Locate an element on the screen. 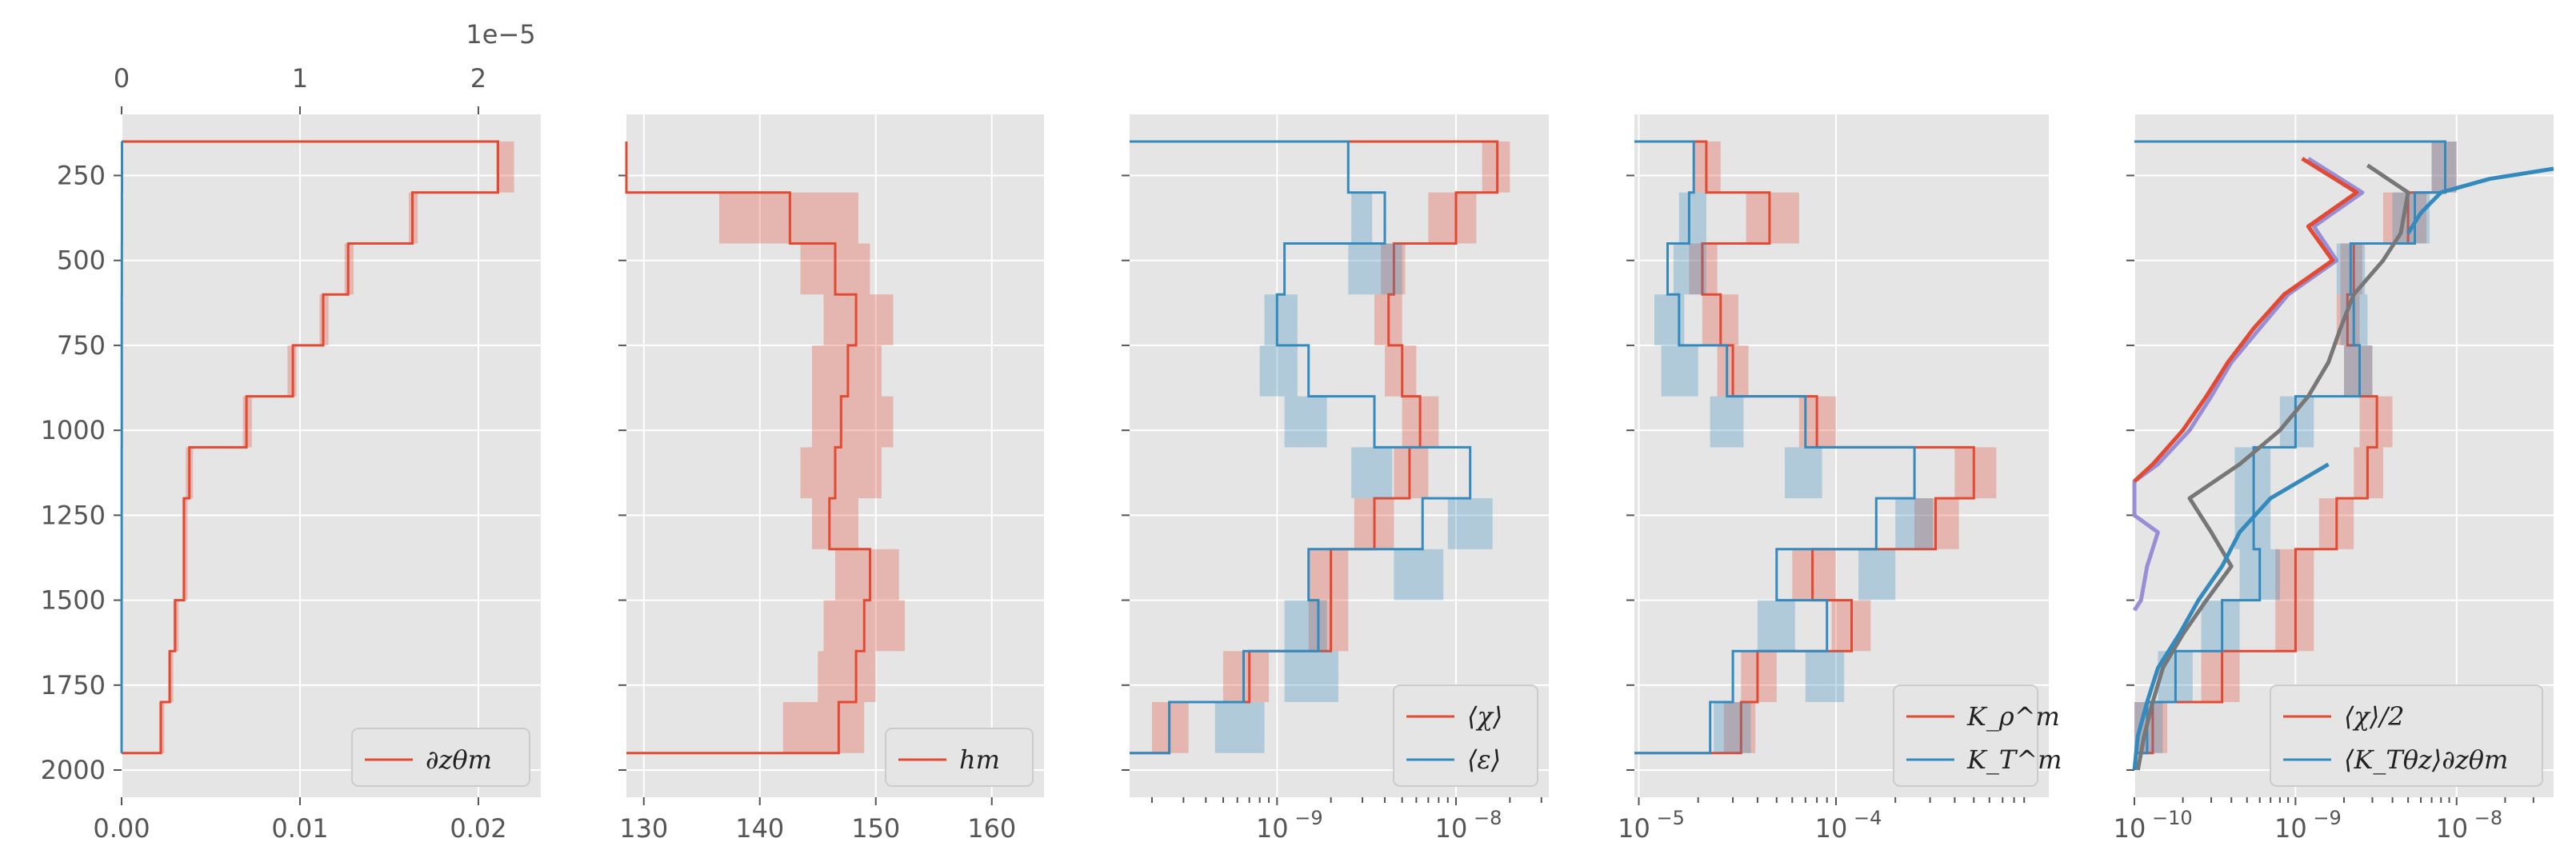  y-tick-label: 2000 is located at coordinates (73, 770).